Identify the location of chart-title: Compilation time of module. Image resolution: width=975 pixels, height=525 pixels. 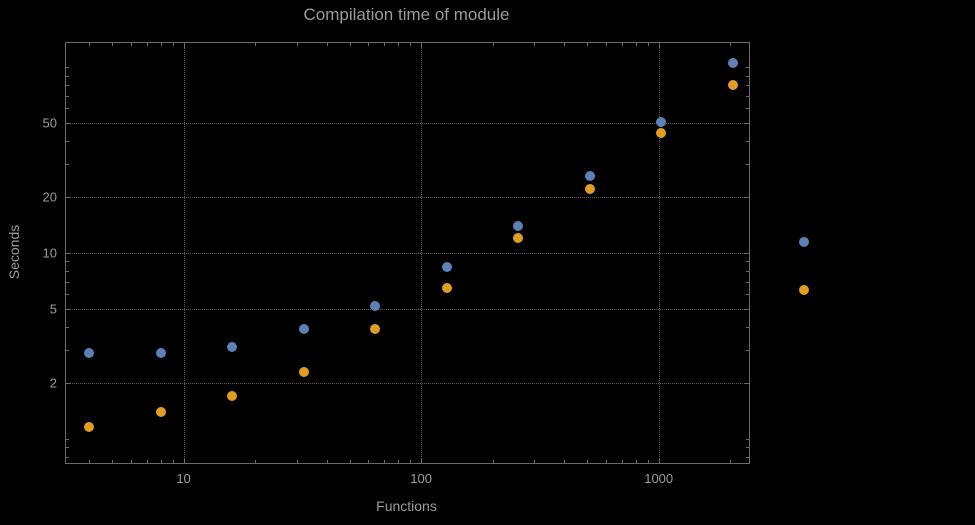
(406, 14).